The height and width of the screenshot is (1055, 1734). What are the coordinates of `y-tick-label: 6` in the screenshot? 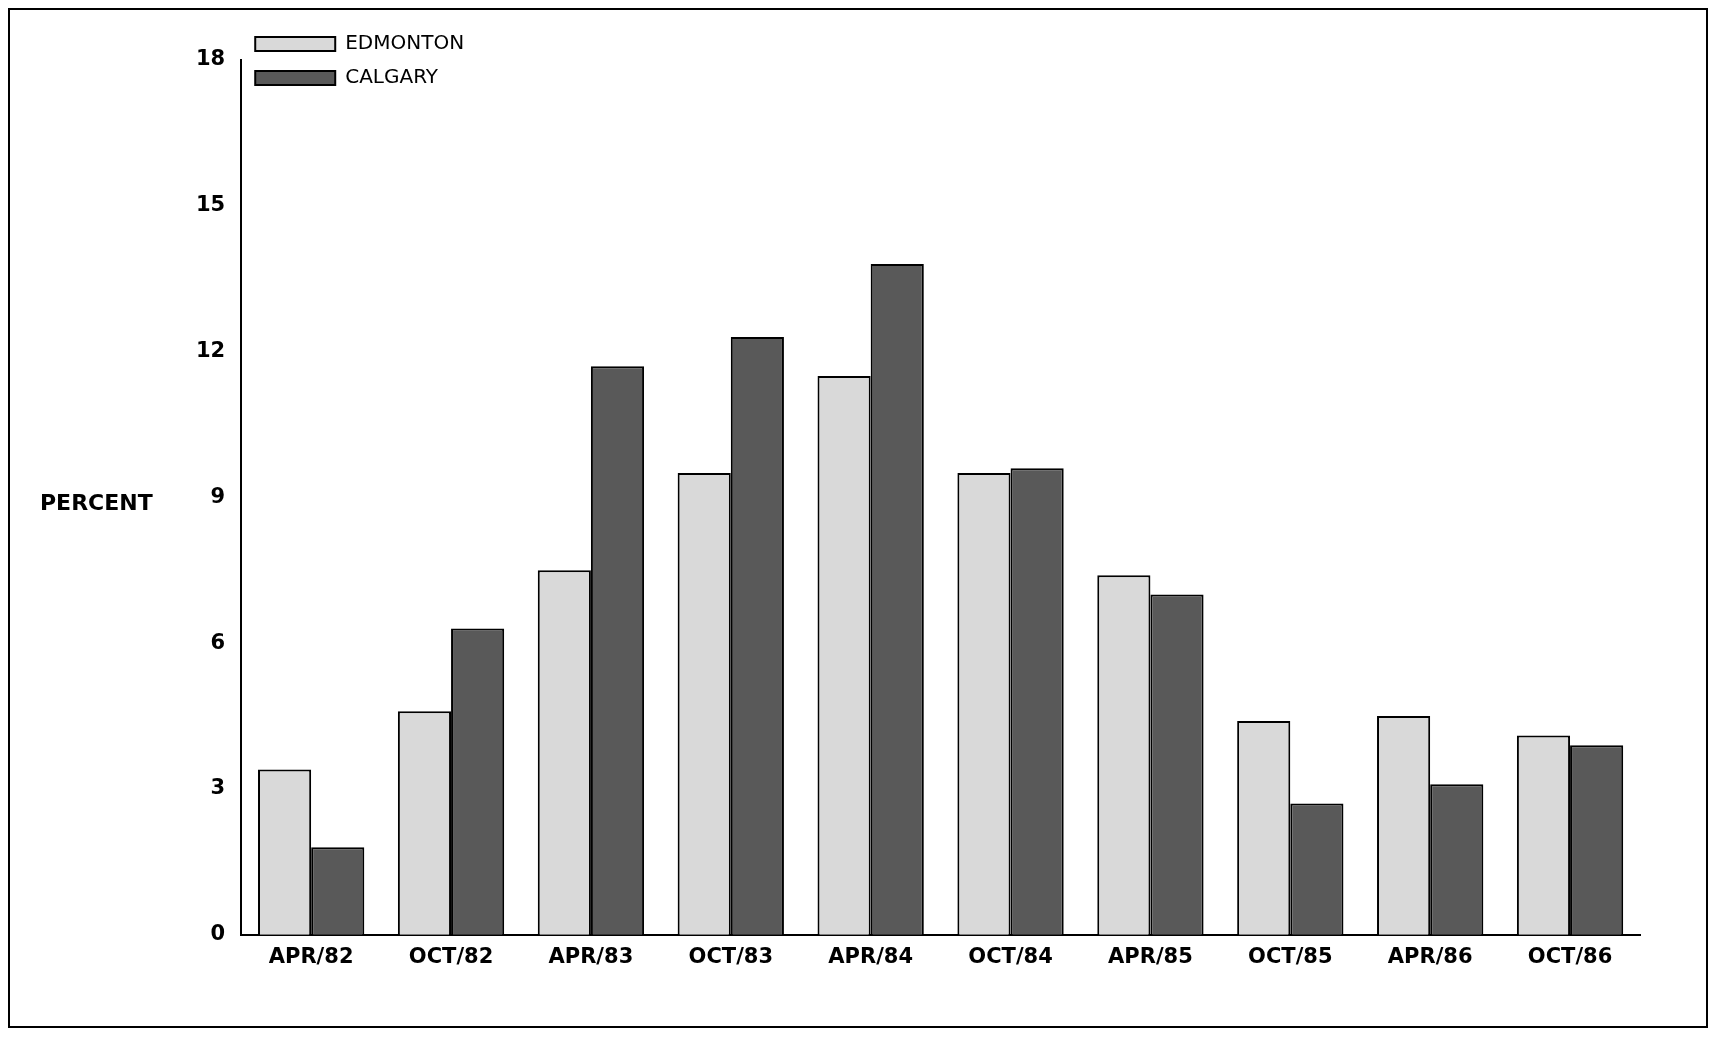 It's located at (218, 641).